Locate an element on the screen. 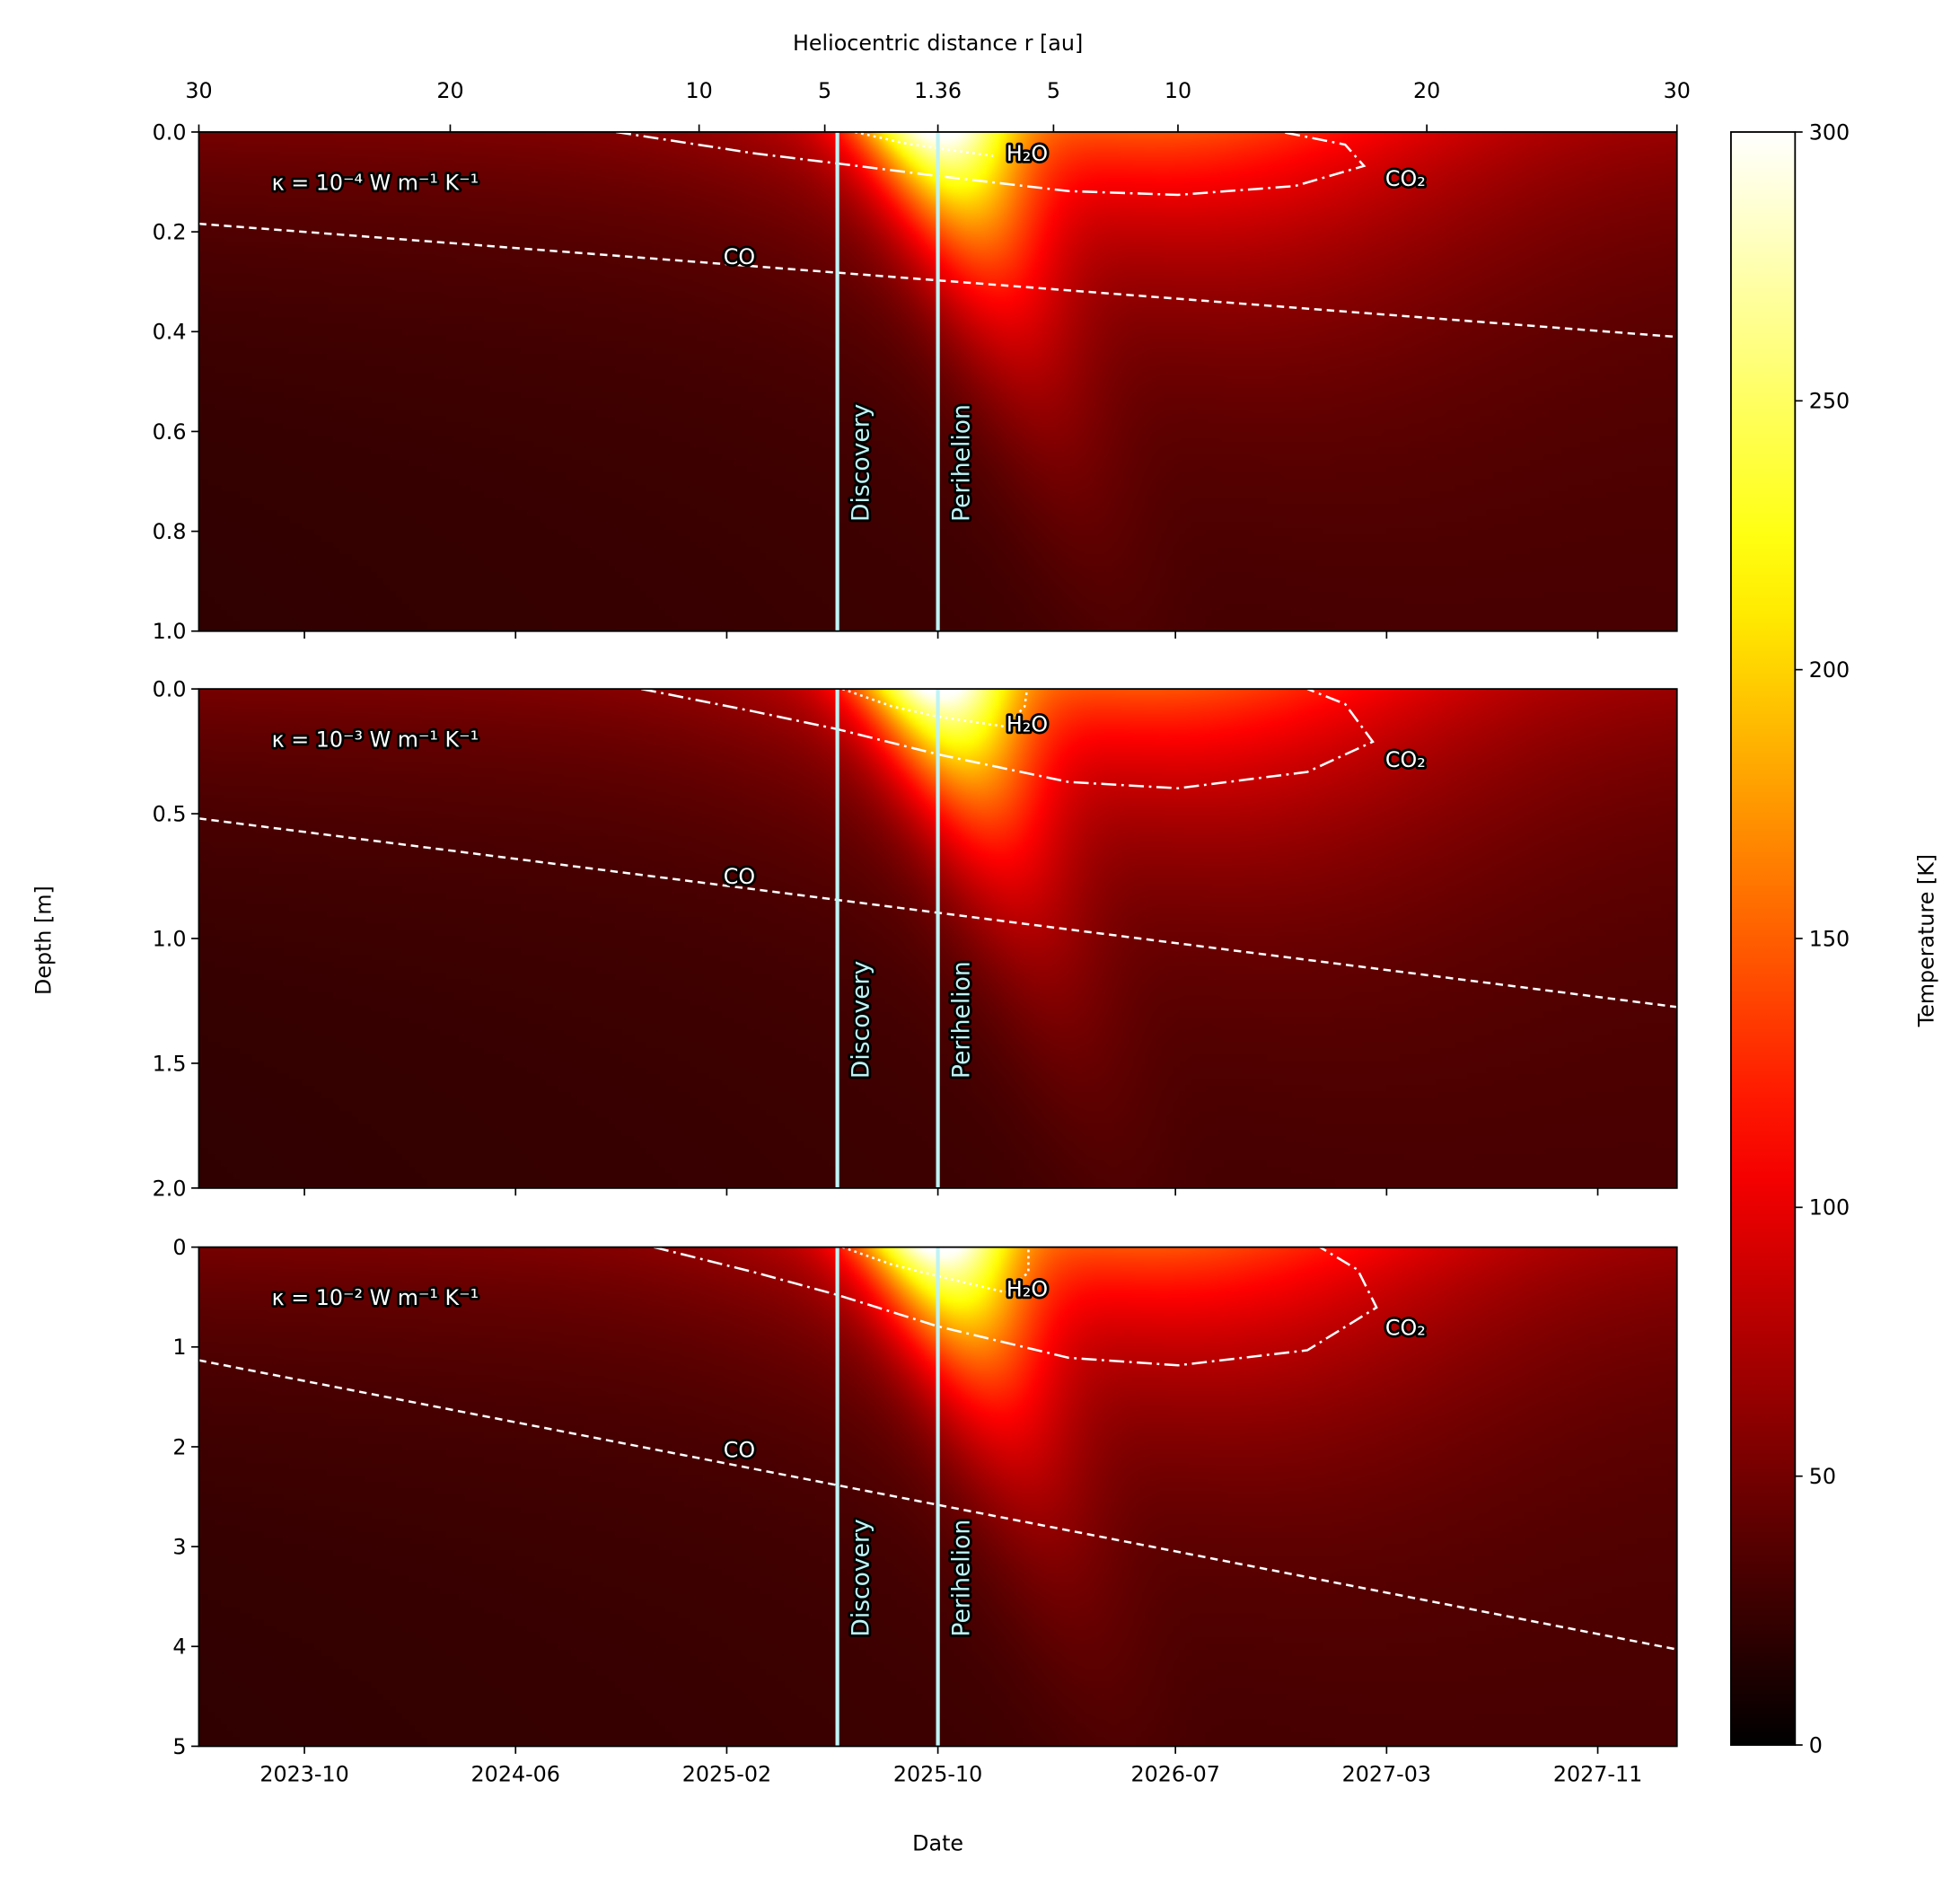 The image size is (1960, 1877). top-tick-label: 1.36 is located at coordinates (938, 90).